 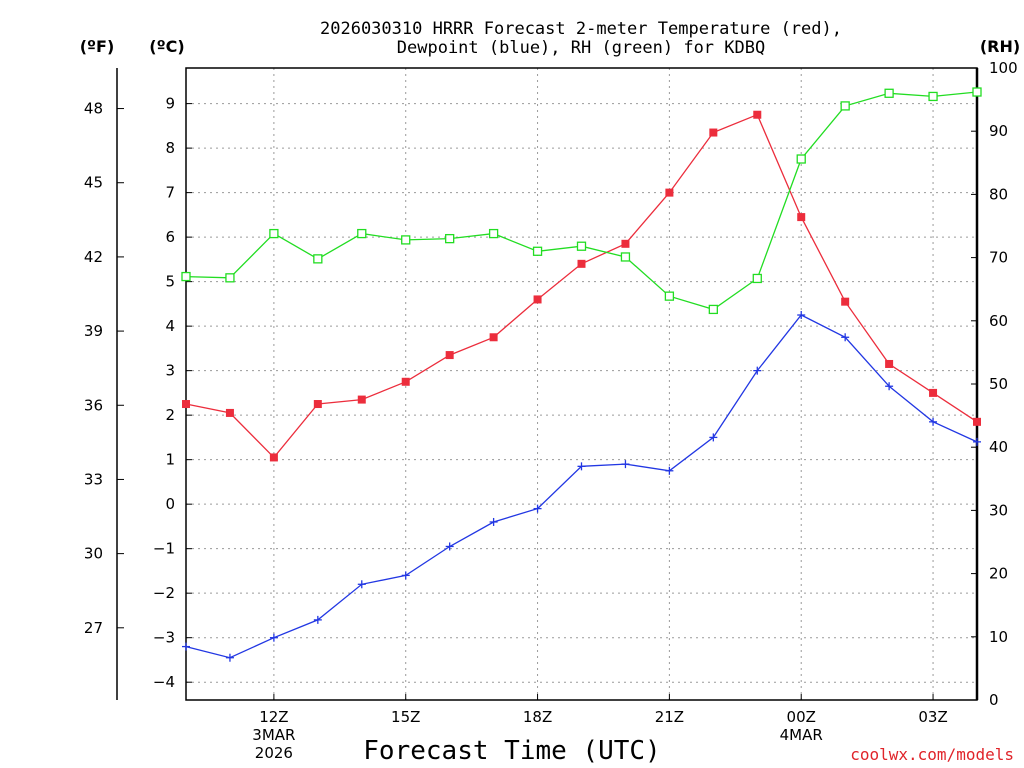 What do you see at coordinates (93, 628) in the screenshot?
I see `fahrenheit-tick-label: 27` at bounding box center [93, 628].